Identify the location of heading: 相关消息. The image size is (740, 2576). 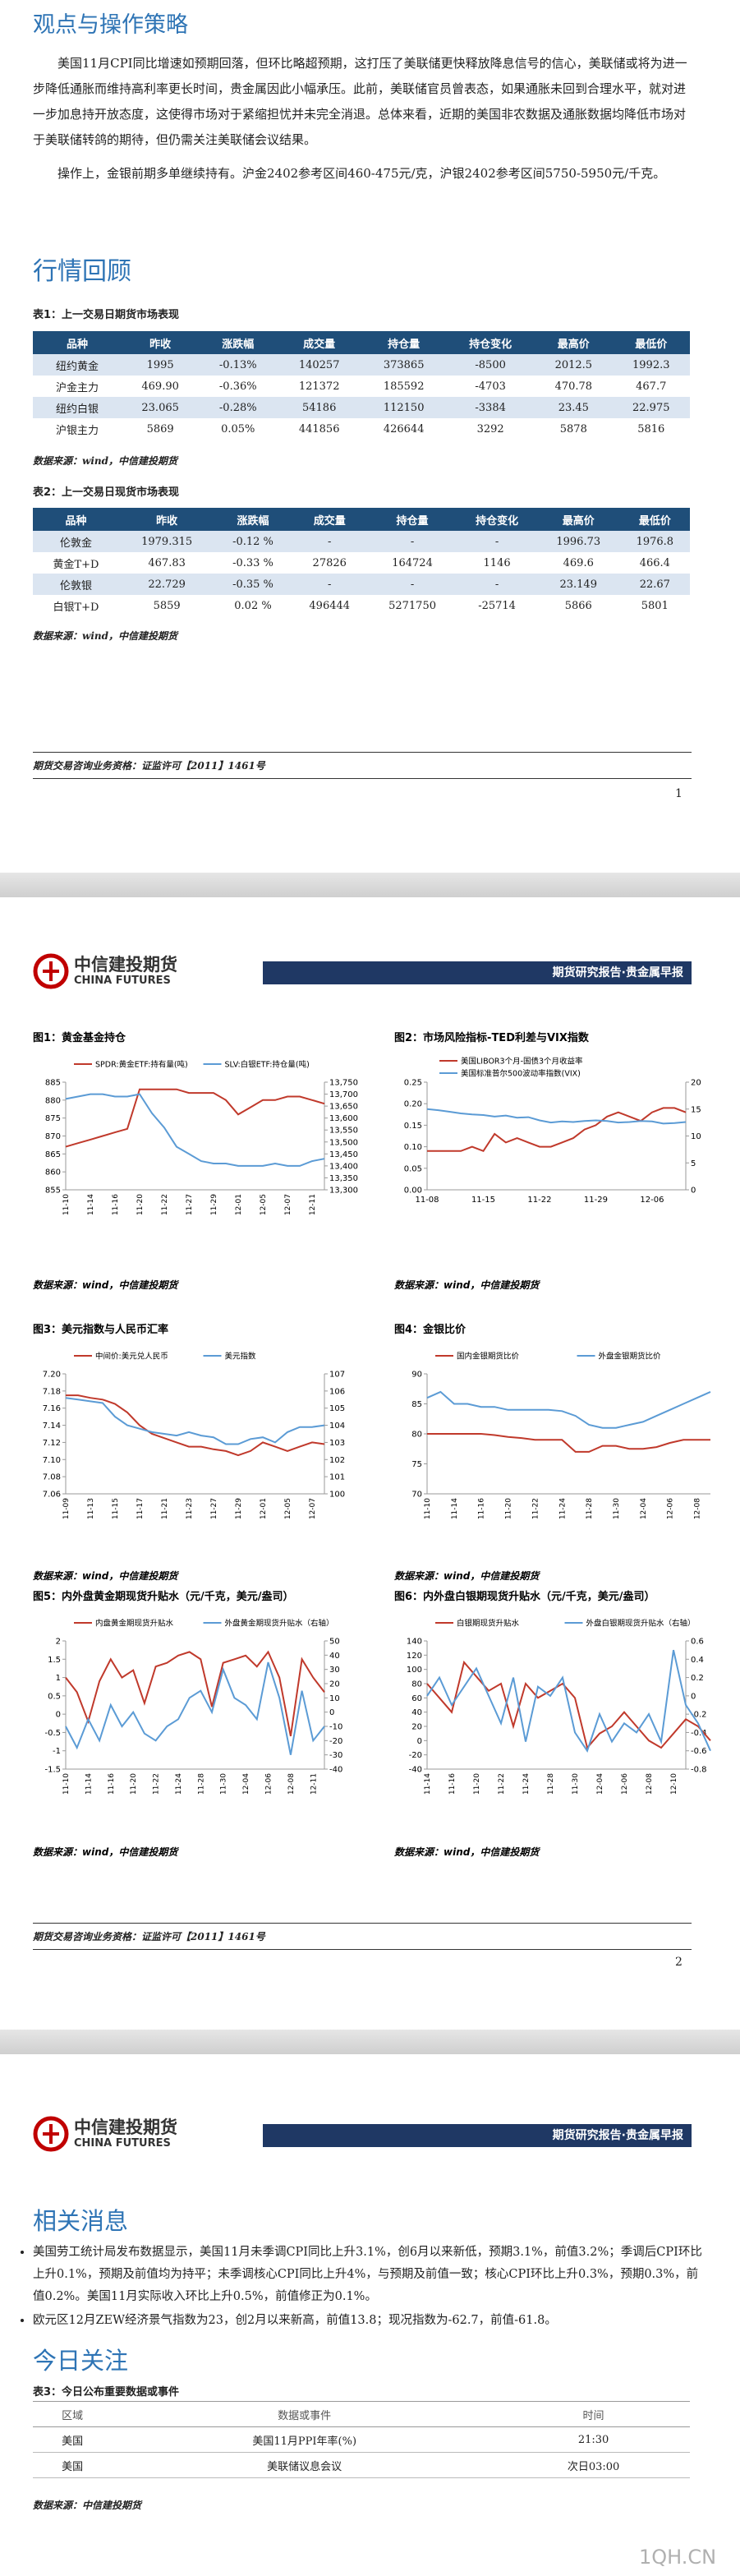
(81, 2221).